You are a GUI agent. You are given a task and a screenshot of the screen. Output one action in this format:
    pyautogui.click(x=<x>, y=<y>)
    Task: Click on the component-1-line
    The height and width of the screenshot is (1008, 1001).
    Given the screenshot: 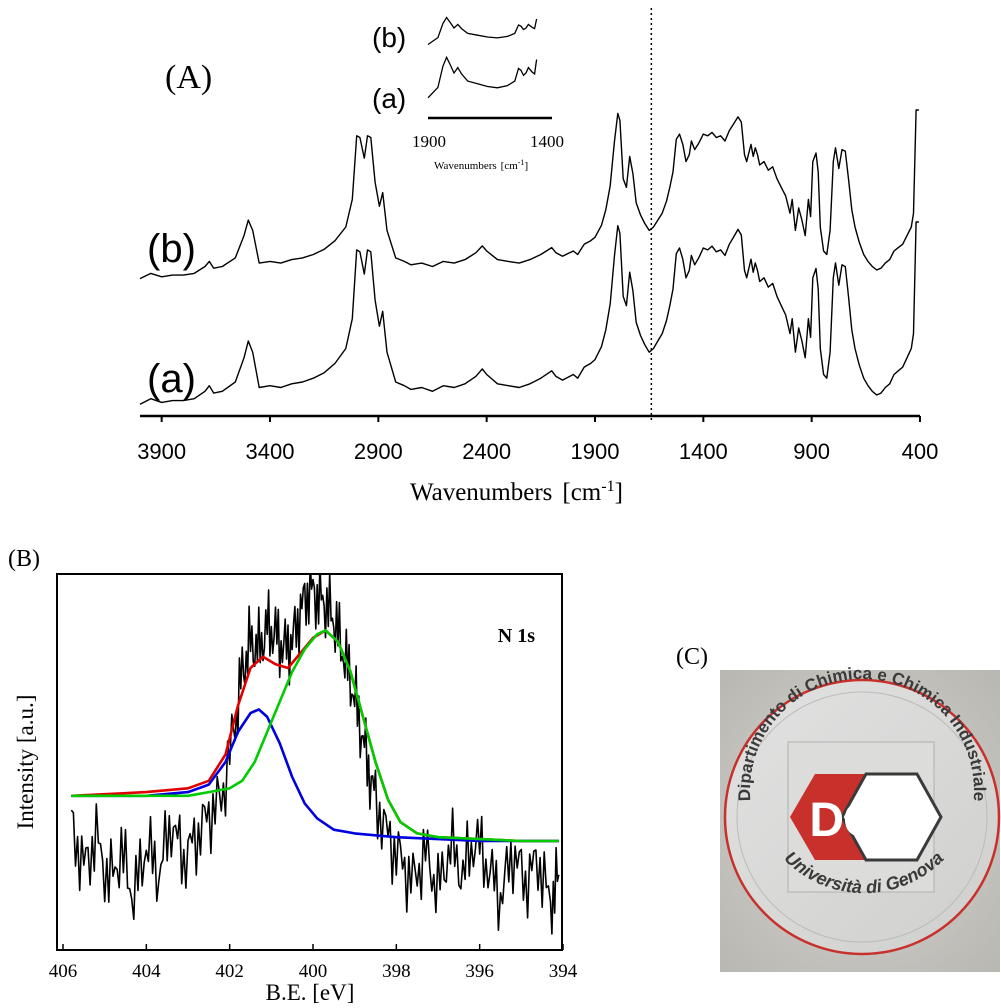 What is the action you would take?
    pyautogui.click(x=315, y=775)
    